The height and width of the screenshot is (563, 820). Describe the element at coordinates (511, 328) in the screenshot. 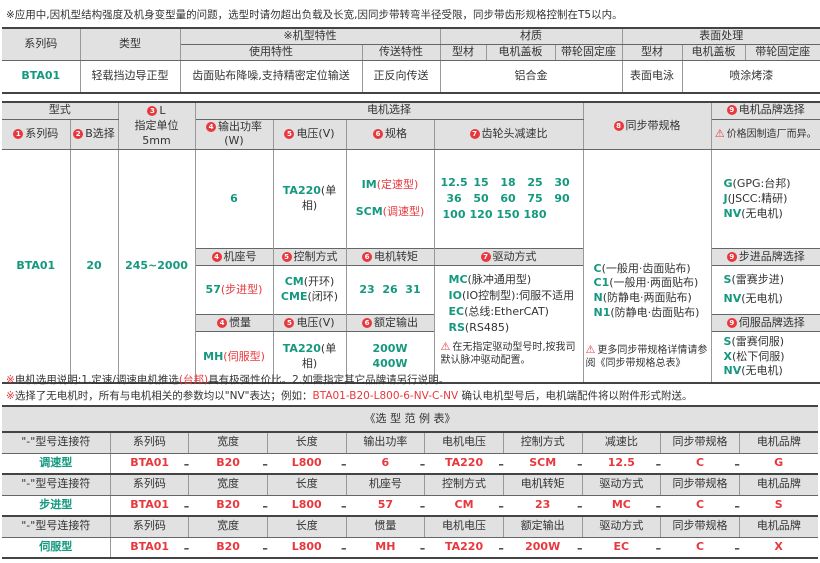

I see `drive-item: RS(RS485)` at that location.